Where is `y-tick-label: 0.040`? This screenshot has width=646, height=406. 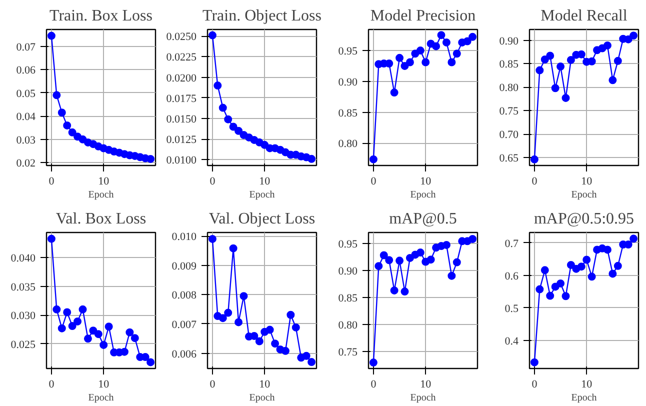
y-tick-label: 0.040 is located at coordinates (23, 258).